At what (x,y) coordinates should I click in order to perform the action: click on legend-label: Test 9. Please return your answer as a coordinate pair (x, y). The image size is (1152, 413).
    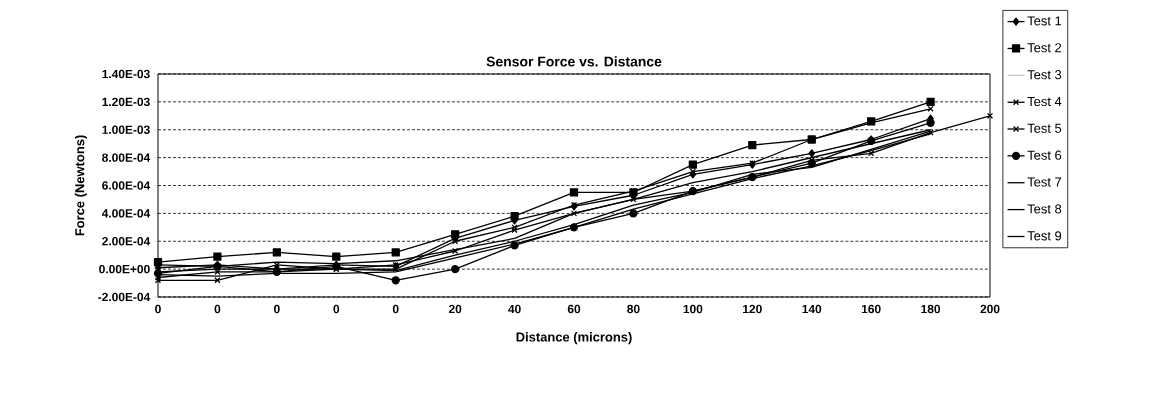
    Looking at the image, I should click on (1044, 236).